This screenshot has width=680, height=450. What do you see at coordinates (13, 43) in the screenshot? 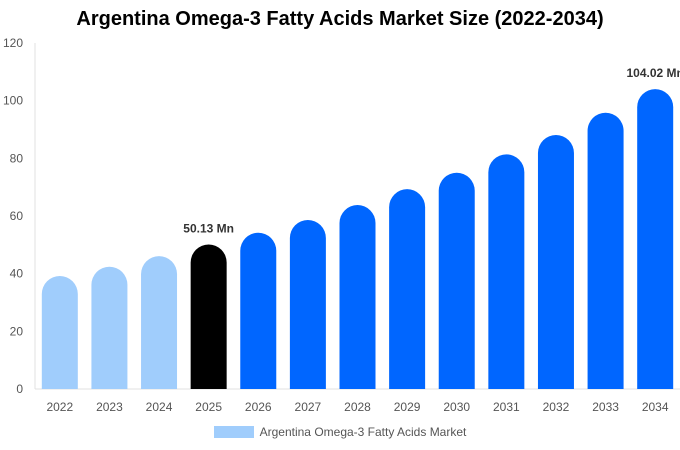
I see `y-tick-label: 120` at bounding box center [13, 43].